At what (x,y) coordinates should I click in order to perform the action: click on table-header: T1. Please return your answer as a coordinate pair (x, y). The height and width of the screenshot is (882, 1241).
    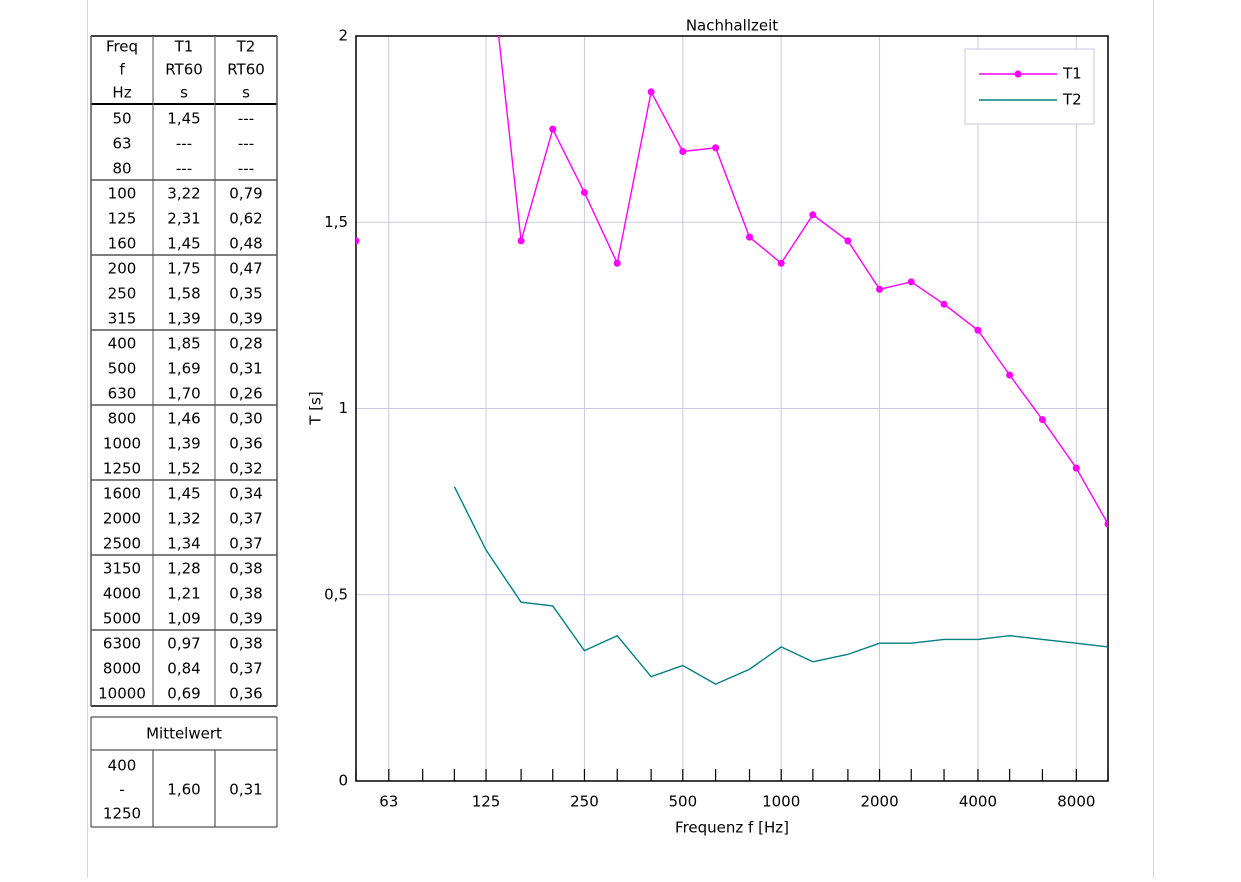
    Looking at the image, I should click on (184, 47).